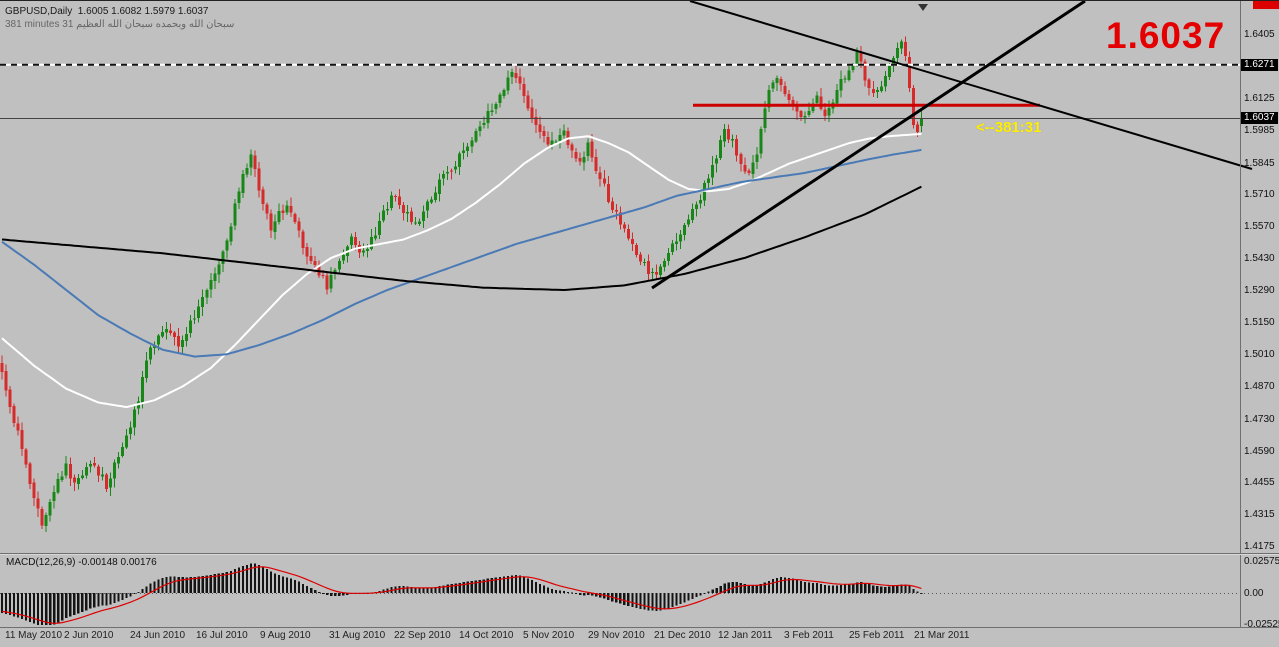  I want to click on price-axis-label: 1.5290, so click(1259, 290).